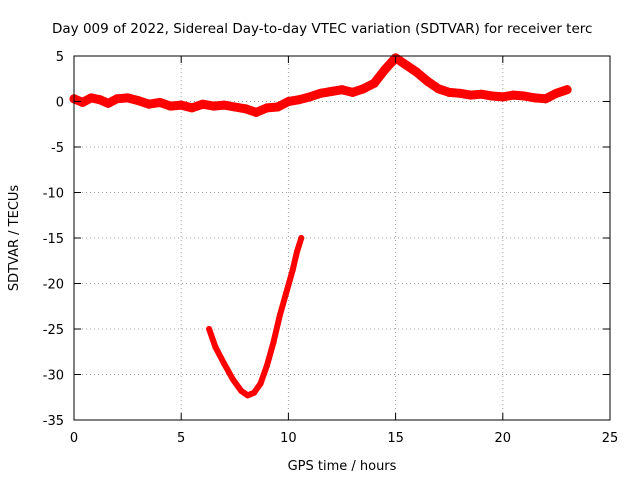  What do you see at coordinates (395, 438) in the screenshot?
I see `x-tick-label: 15` at bounding box center [395, 438].